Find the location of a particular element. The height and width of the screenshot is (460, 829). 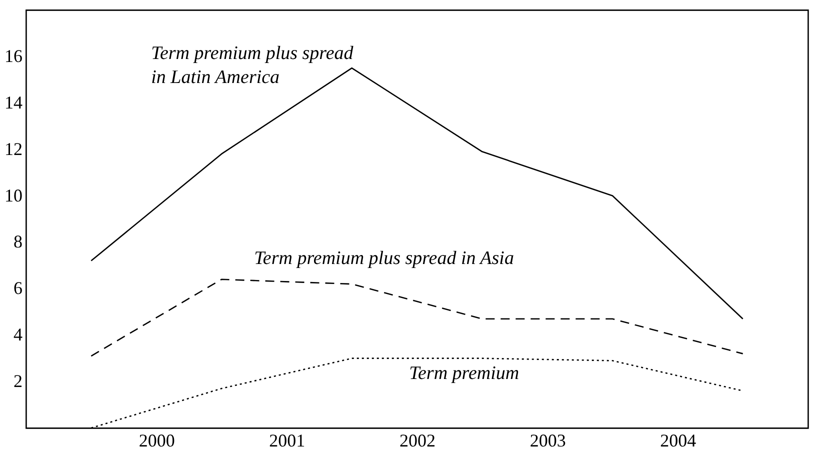

y-tick-label: 16 is located at coordinates (13, 56).